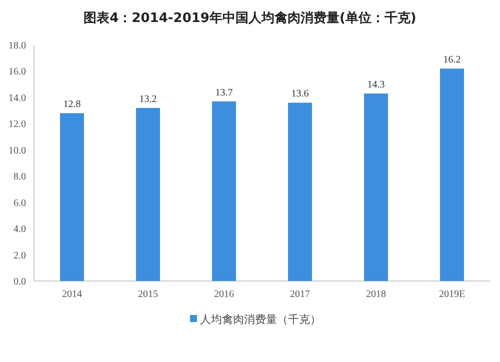  Describe the element at coordinates (452, 60) in the screenshot. I see `data-label: 16.2` at that location.